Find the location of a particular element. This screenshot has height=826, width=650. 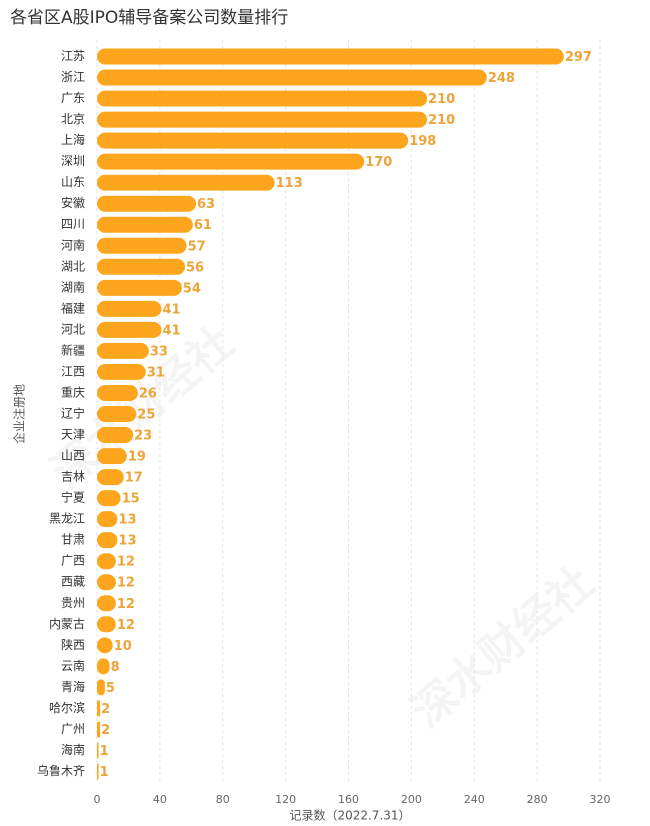

value-label: 54 is located at coordinates (192, 288).